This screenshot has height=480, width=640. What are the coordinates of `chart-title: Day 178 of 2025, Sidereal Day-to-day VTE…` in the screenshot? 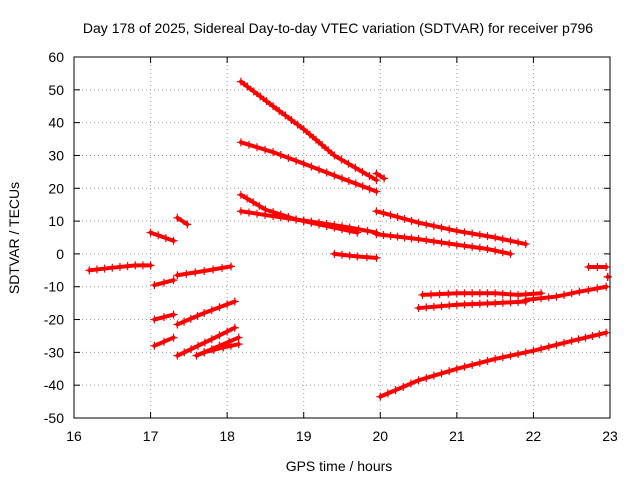 It's located at (338, 28).